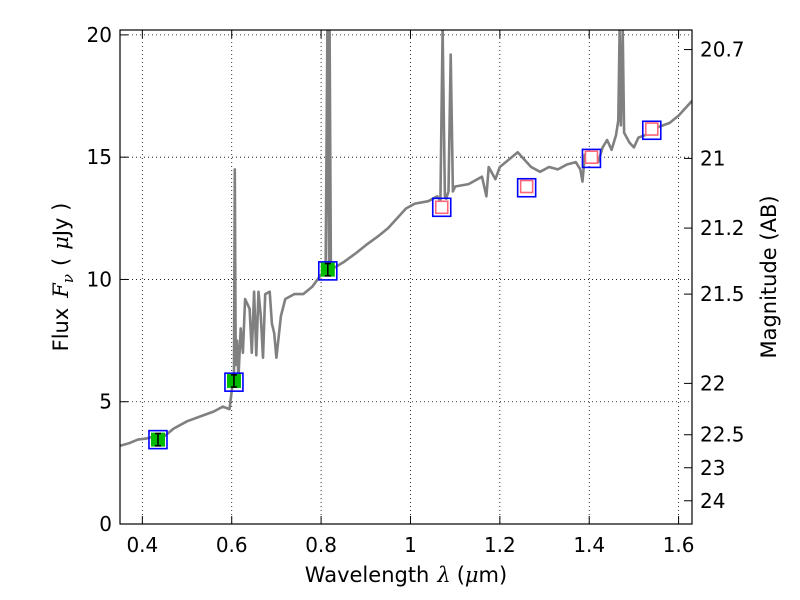 Image resolution: width=800 pixels, height=600 pixels. What do you see at coordinates (105, 402) in the screenshot?
I see `y-tick-label: 5` at bounding box center [105, 402].